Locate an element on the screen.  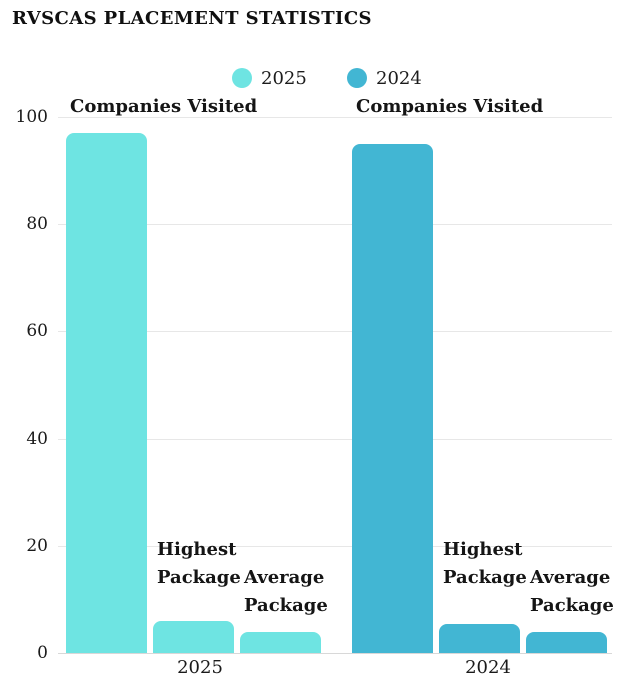
bar-2024-average-package is located at coordinates (566, 642).